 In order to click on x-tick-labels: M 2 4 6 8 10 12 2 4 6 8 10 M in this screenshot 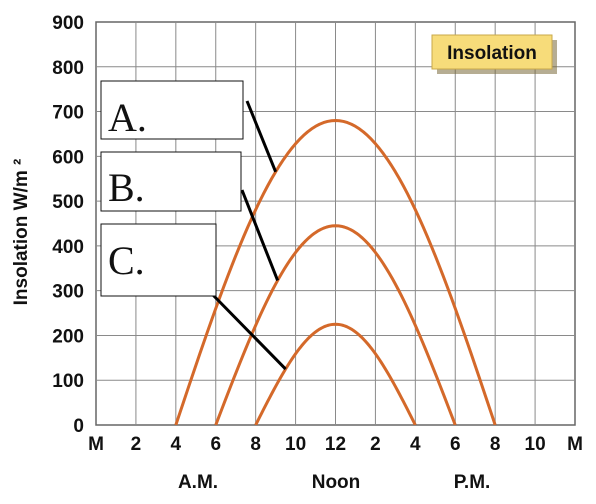, I will do `click(335, 444)`.